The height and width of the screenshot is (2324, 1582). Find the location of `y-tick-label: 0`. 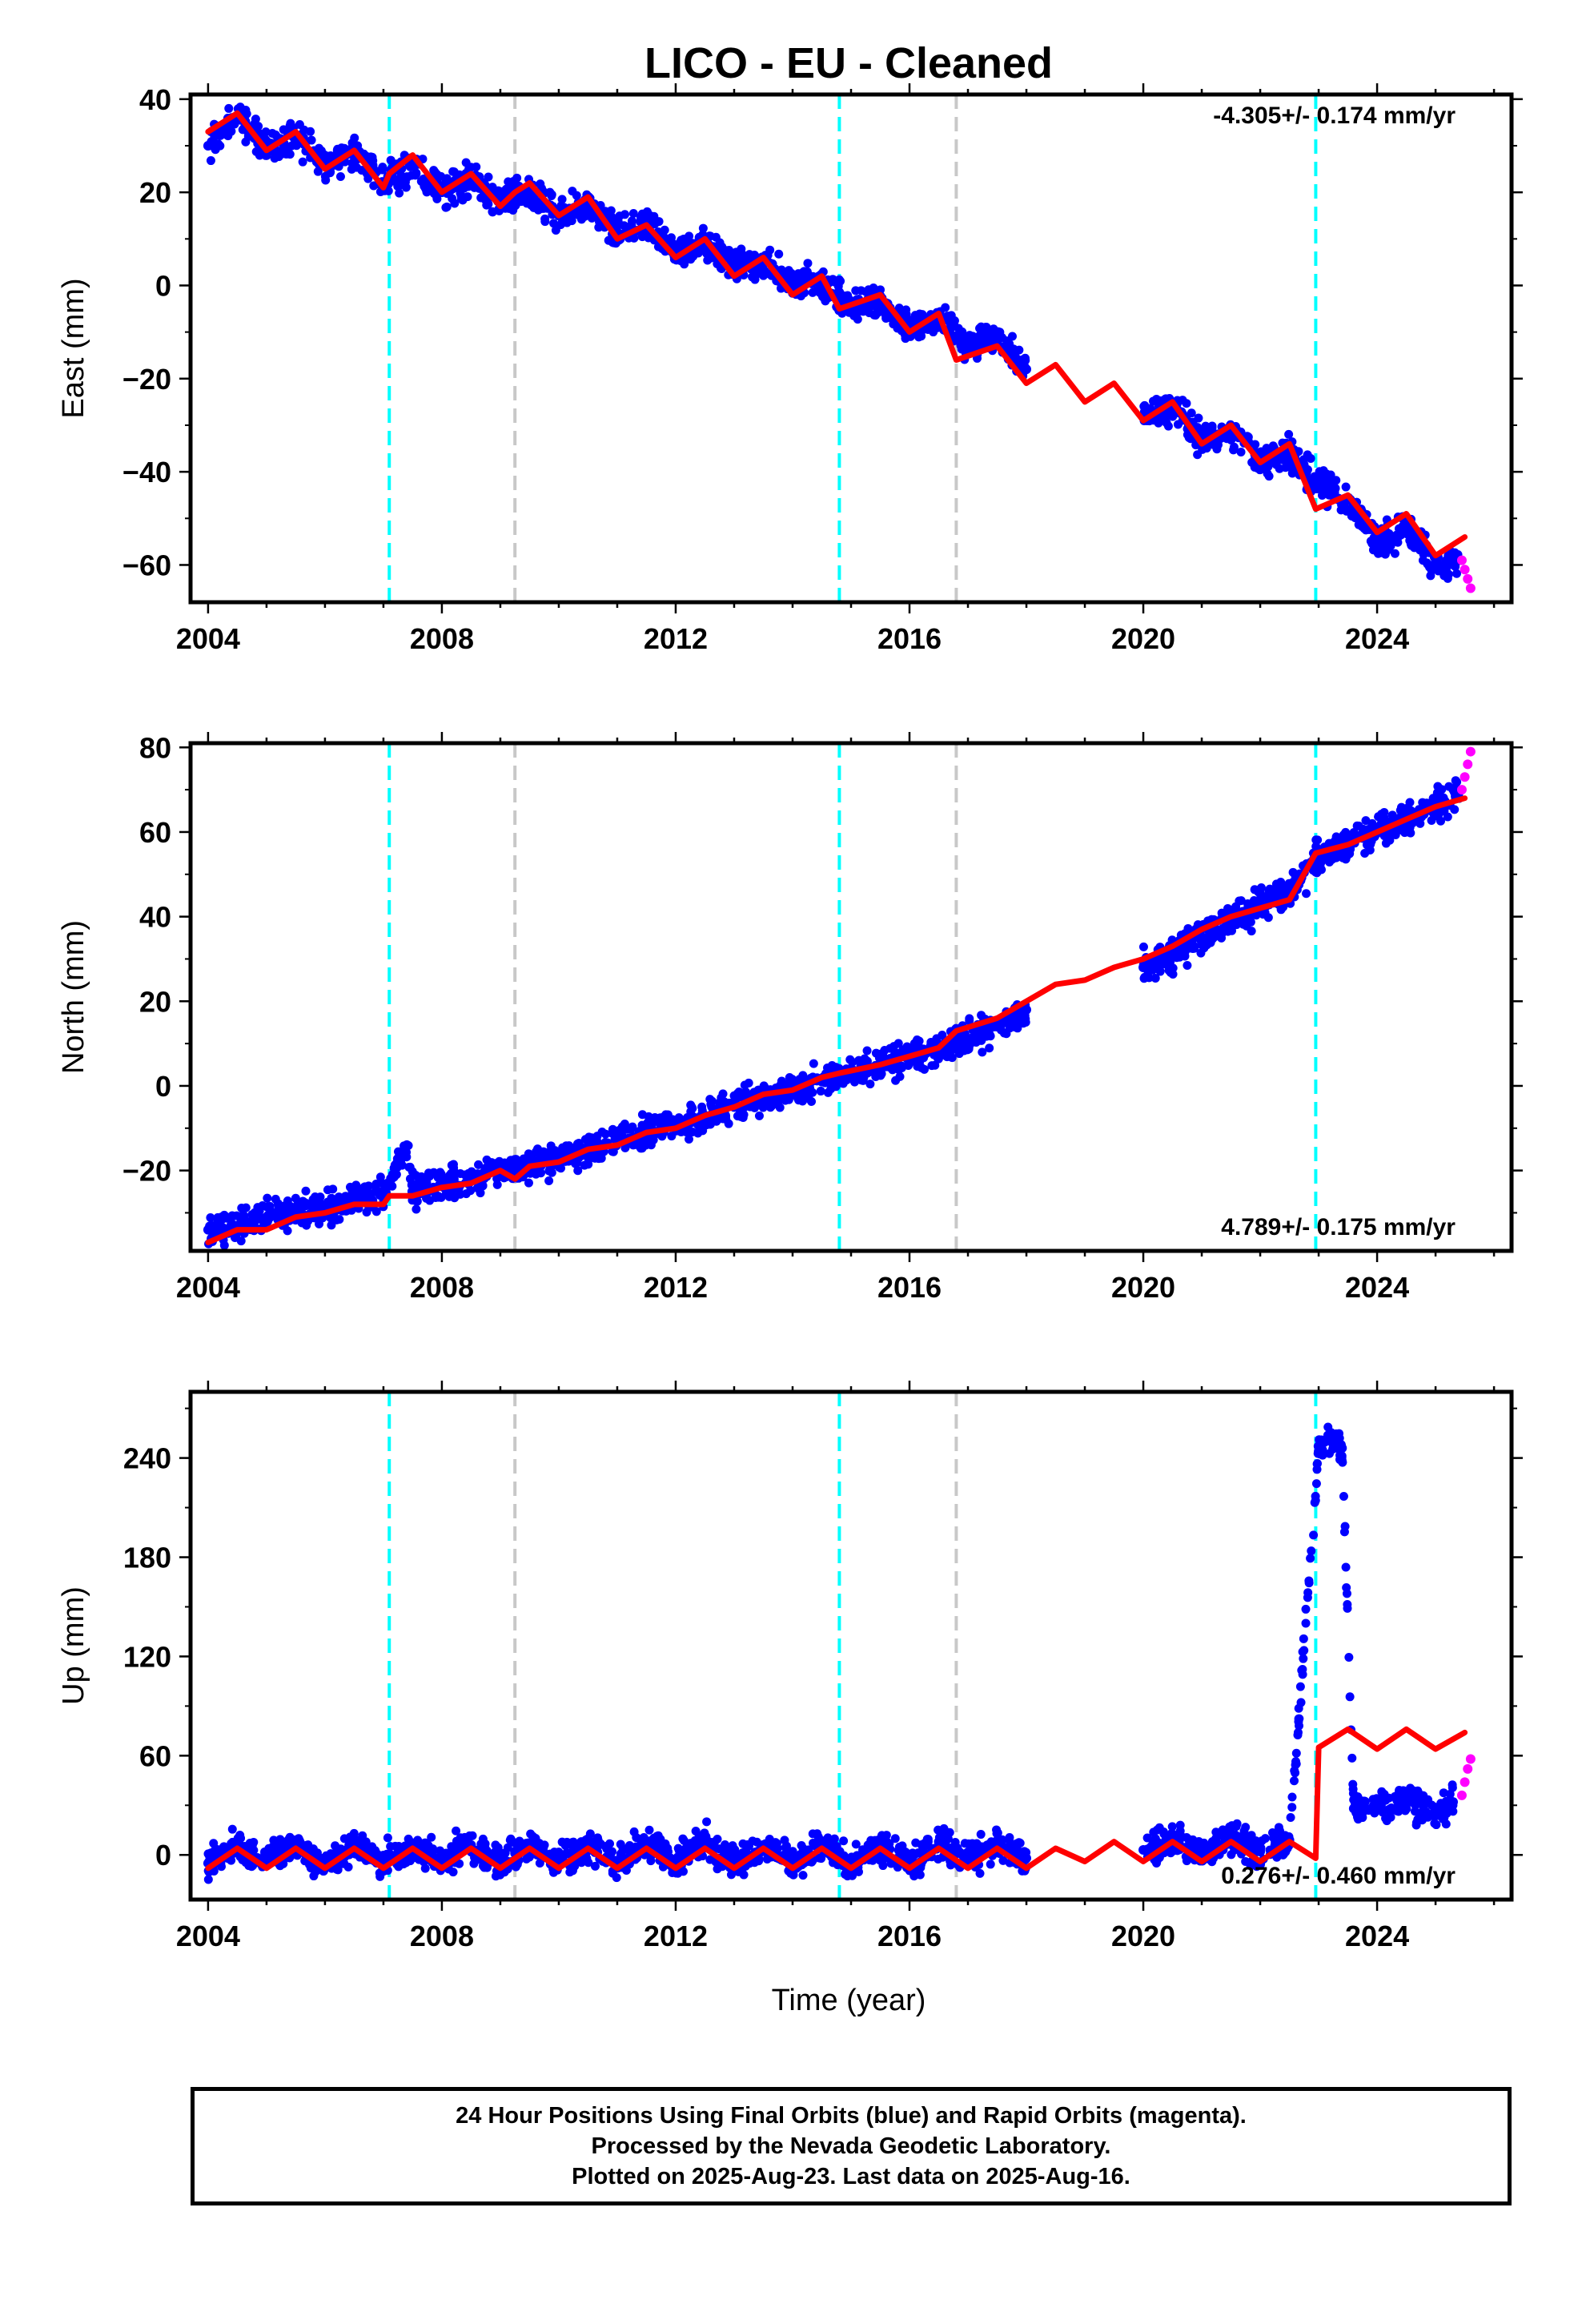

y-tick-label: 0 is located at coordinates (163, 1856).